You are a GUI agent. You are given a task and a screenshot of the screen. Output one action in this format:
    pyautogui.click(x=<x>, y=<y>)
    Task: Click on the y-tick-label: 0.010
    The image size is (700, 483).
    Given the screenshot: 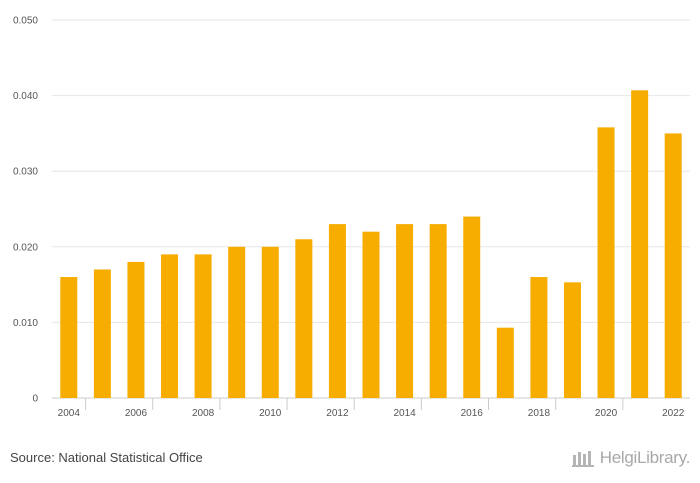 What is the action you would take?
    pyautogui.click(x=25, y=323)
    